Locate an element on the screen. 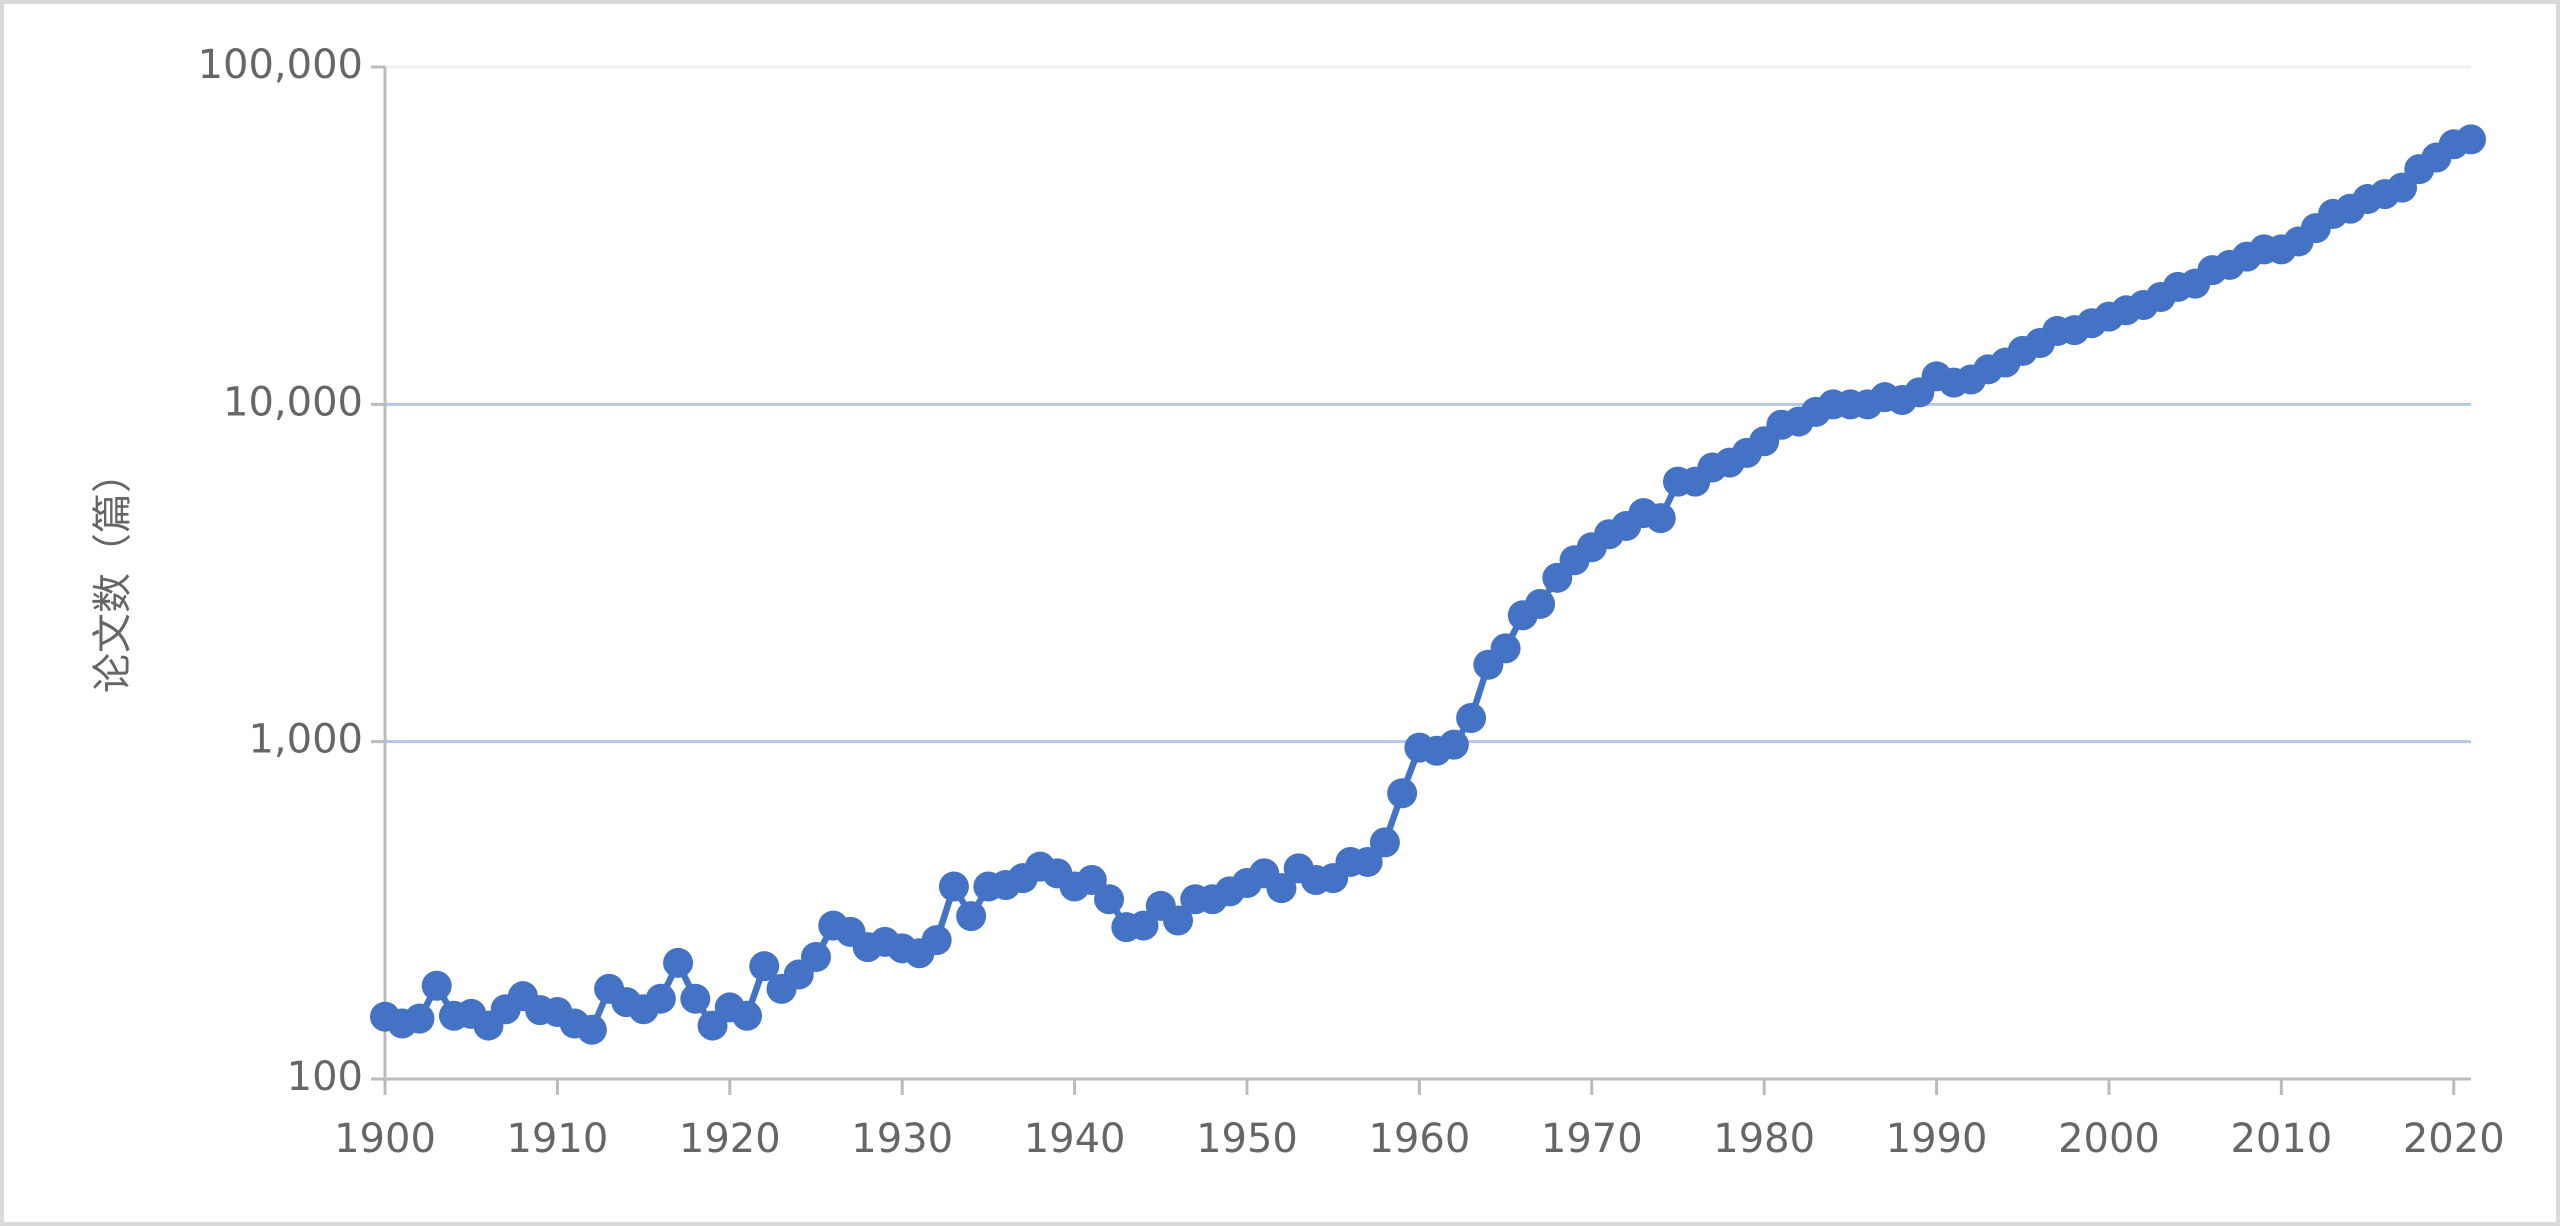 The image size is (2560, 1226). x-tick-label: 1950 is located at coordinates (1247, 1139).